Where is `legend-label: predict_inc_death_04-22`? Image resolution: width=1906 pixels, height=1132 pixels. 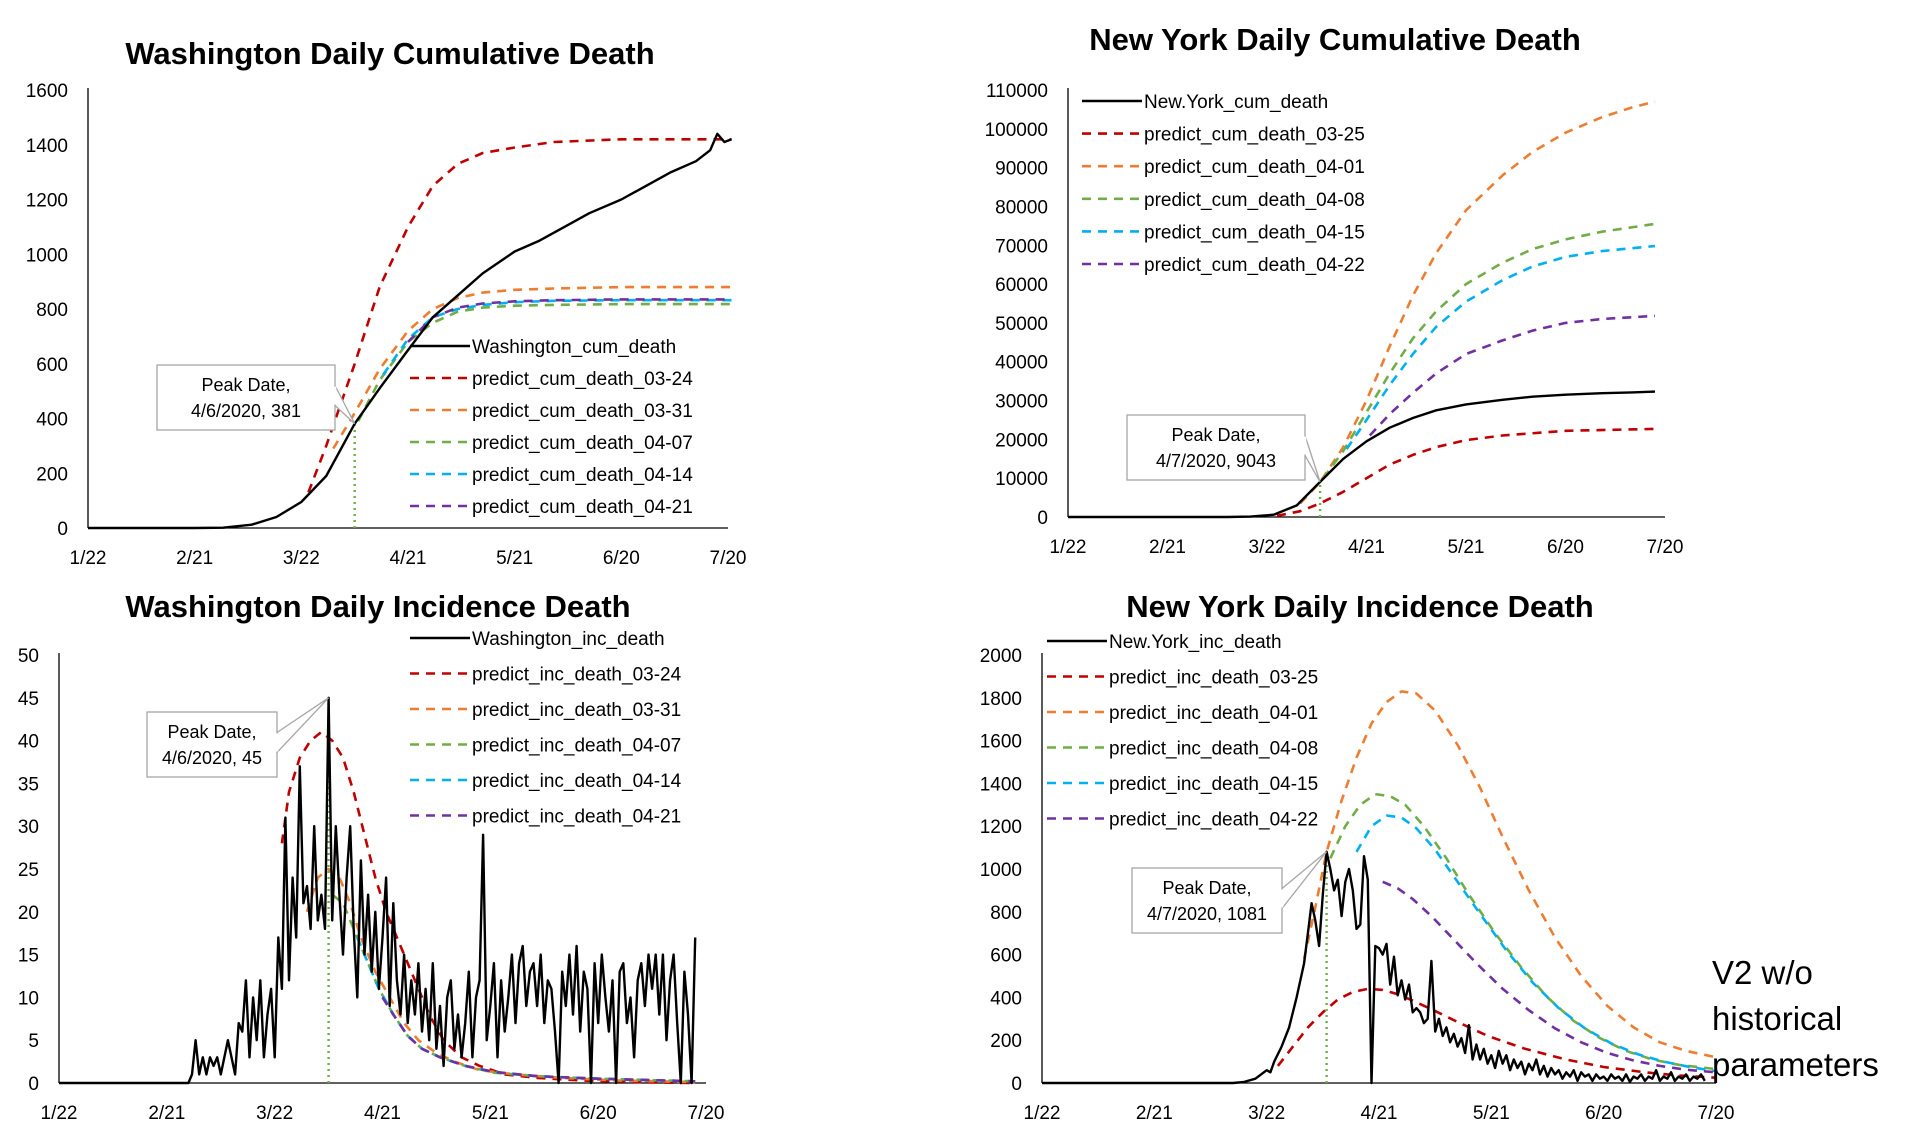 legend-label: predict_inc_death_04-22 is located at coordinates (1213, 820).